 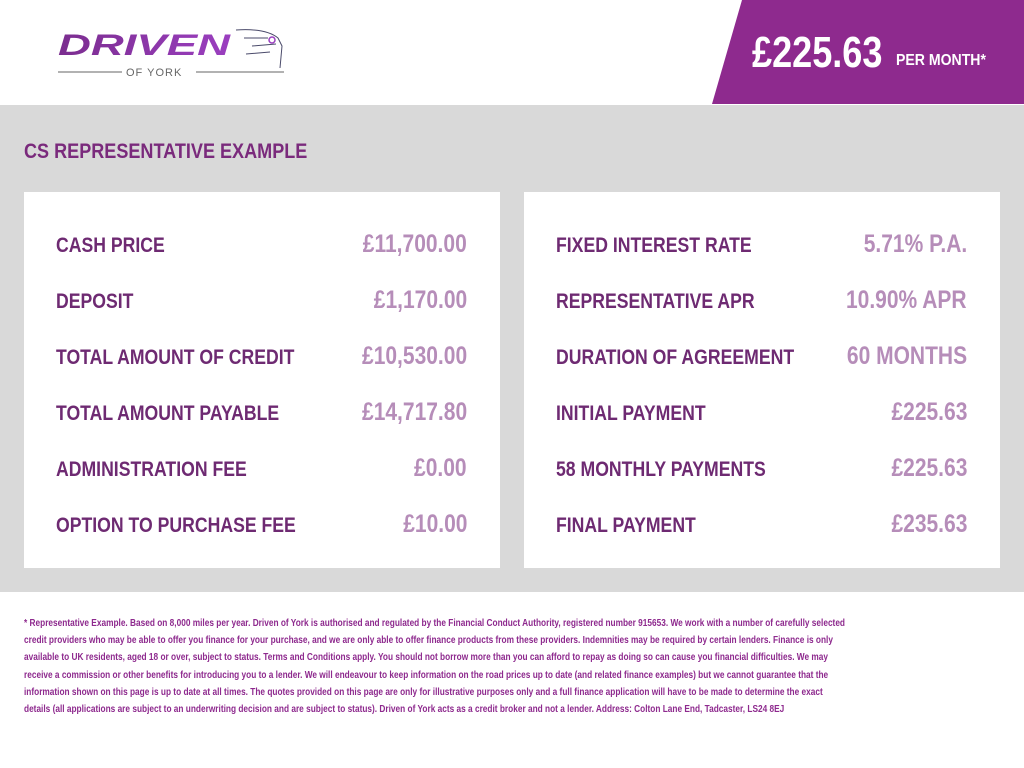 What do you see at coordinates (440, 468) in the screenshot?
I see `finance-value: £0.00` at bounding box center [440, 468].